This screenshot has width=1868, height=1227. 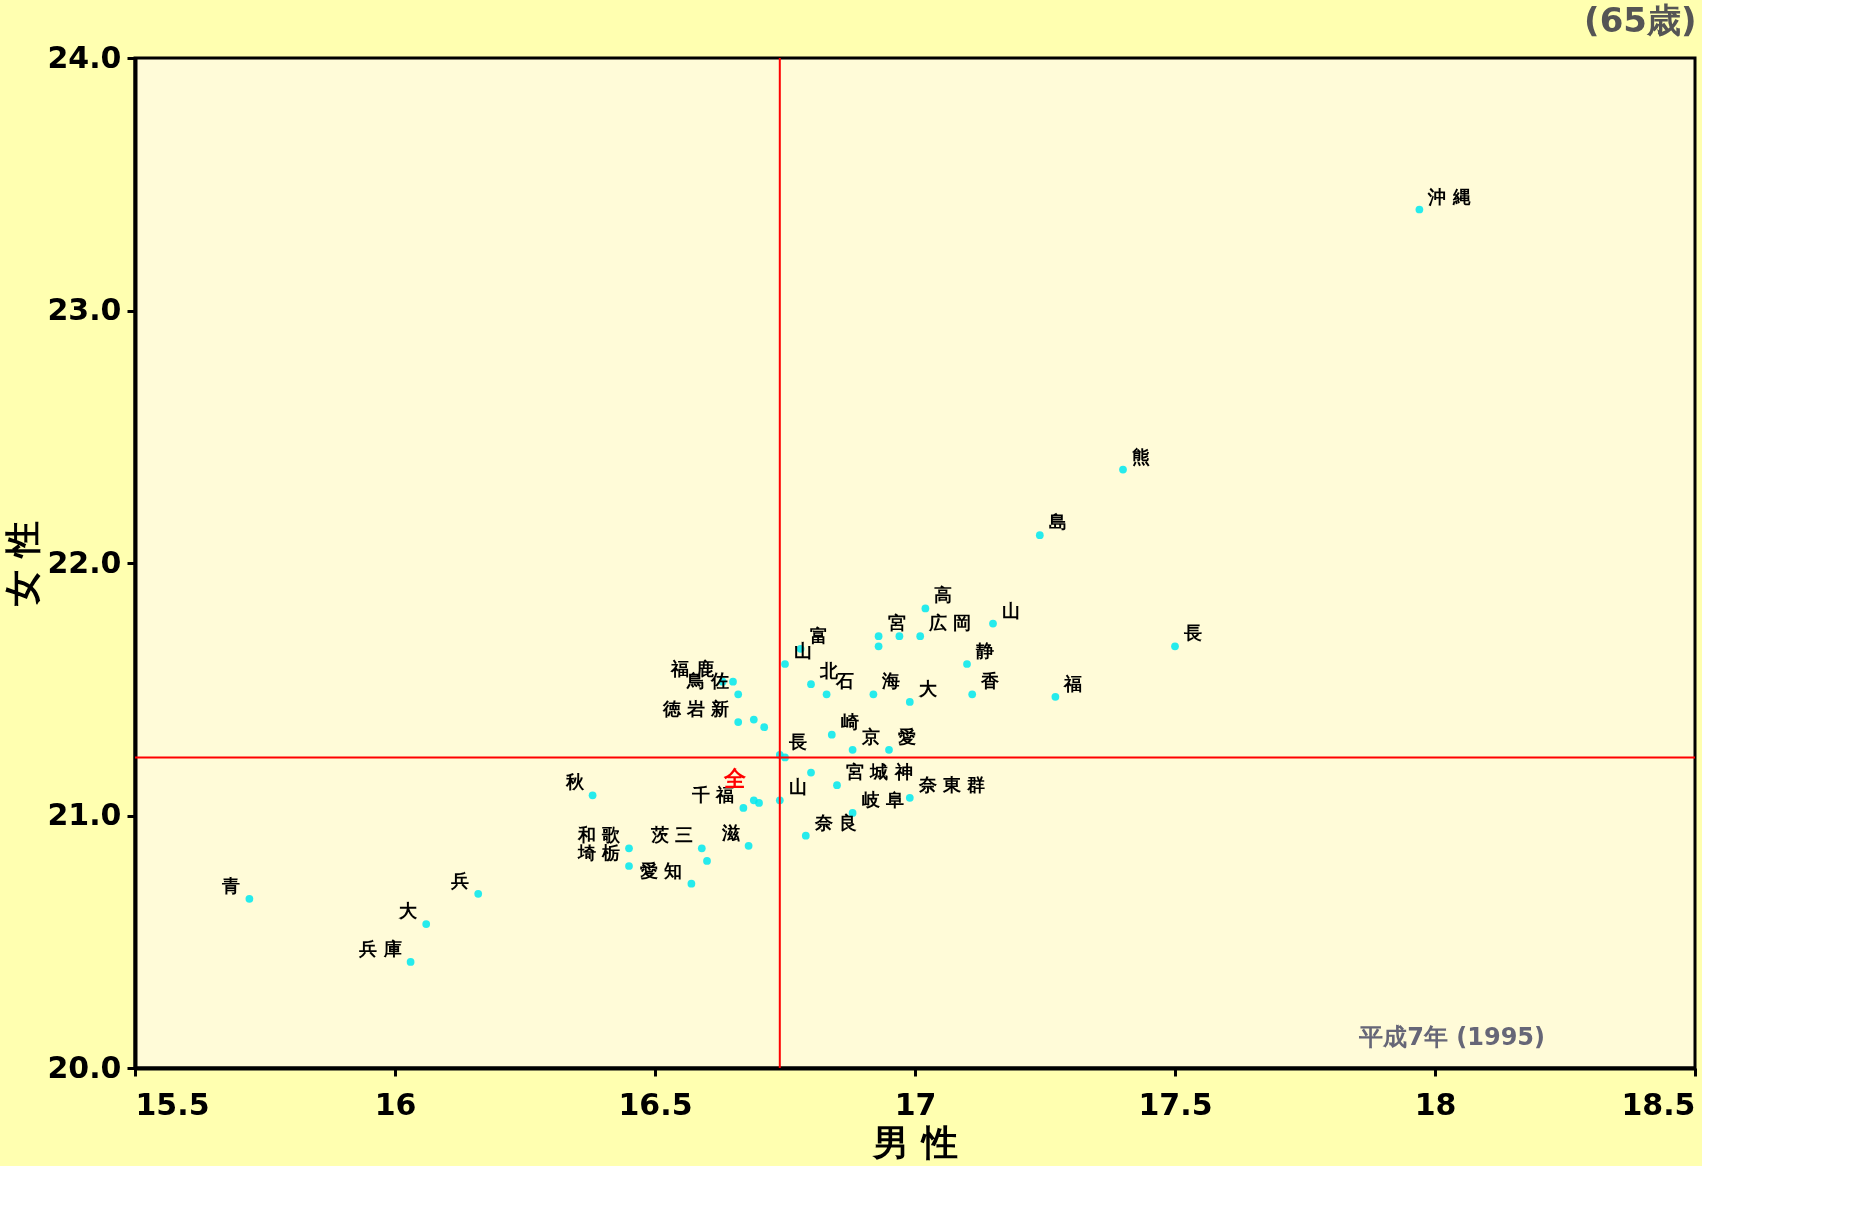 What do you see at coordinates (661, 870) in the screenshot?
I see `text: 愛 知` at bounding box center [661, 870].